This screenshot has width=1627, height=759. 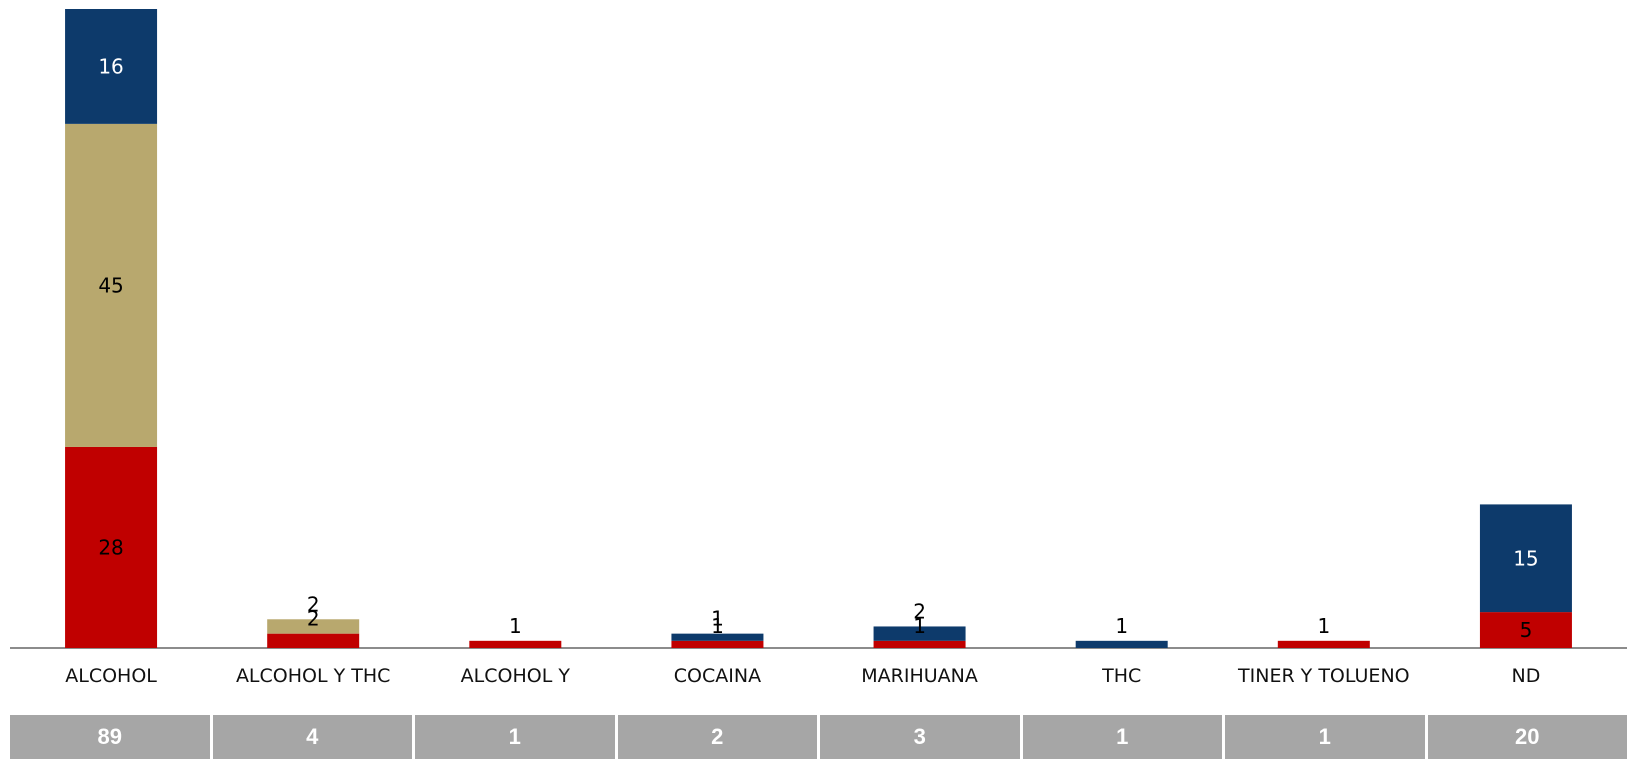 What do you see at coordinates (921, 737) in the screenshot?
I see `total-cell: 3` at bounding box center [921, 737].